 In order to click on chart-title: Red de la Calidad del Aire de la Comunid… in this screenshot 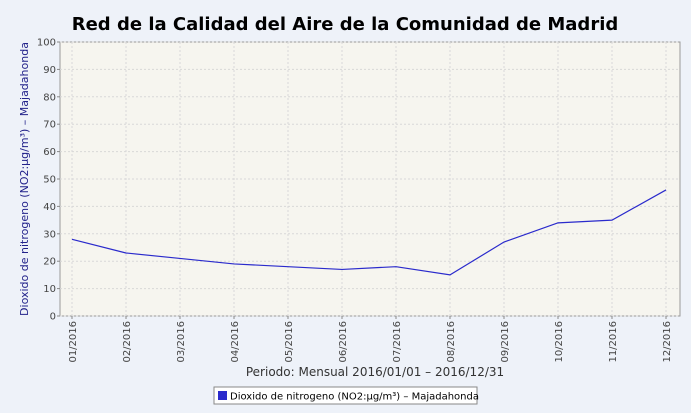, I will do `click(345, 24)`.